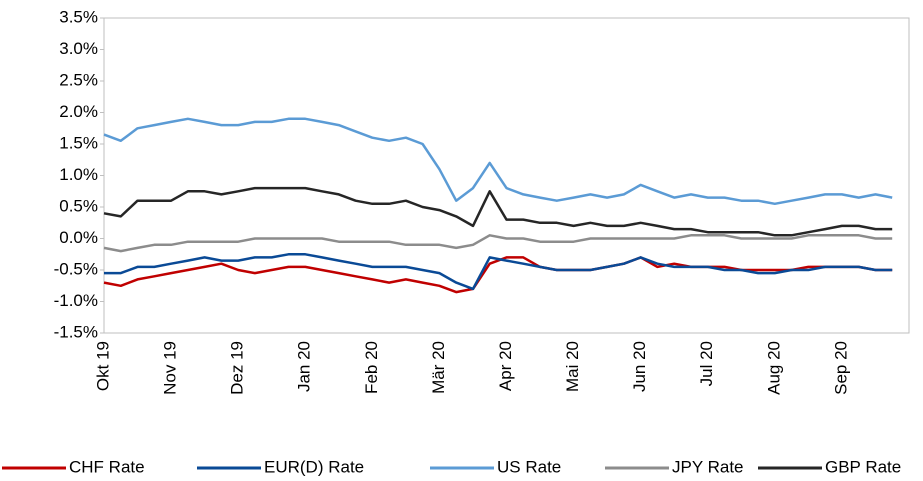 The width and height of the screenshot is (923, 481). I want to click on y-tick-label: 3.0%, so click(78, 48).